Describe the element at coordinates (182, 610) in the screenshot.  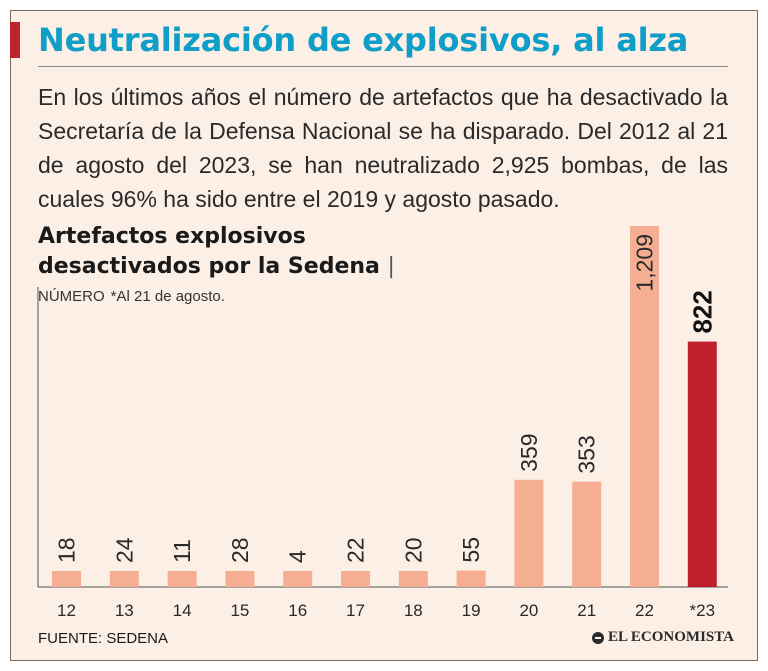
I see `x-tick-14: 14` at that location.